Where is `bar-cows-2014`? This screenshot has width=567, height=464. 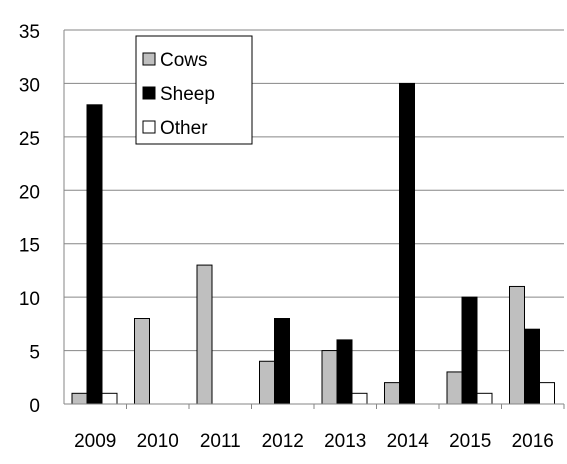 bar-cows-2014 is located at coordinates (392, 393).